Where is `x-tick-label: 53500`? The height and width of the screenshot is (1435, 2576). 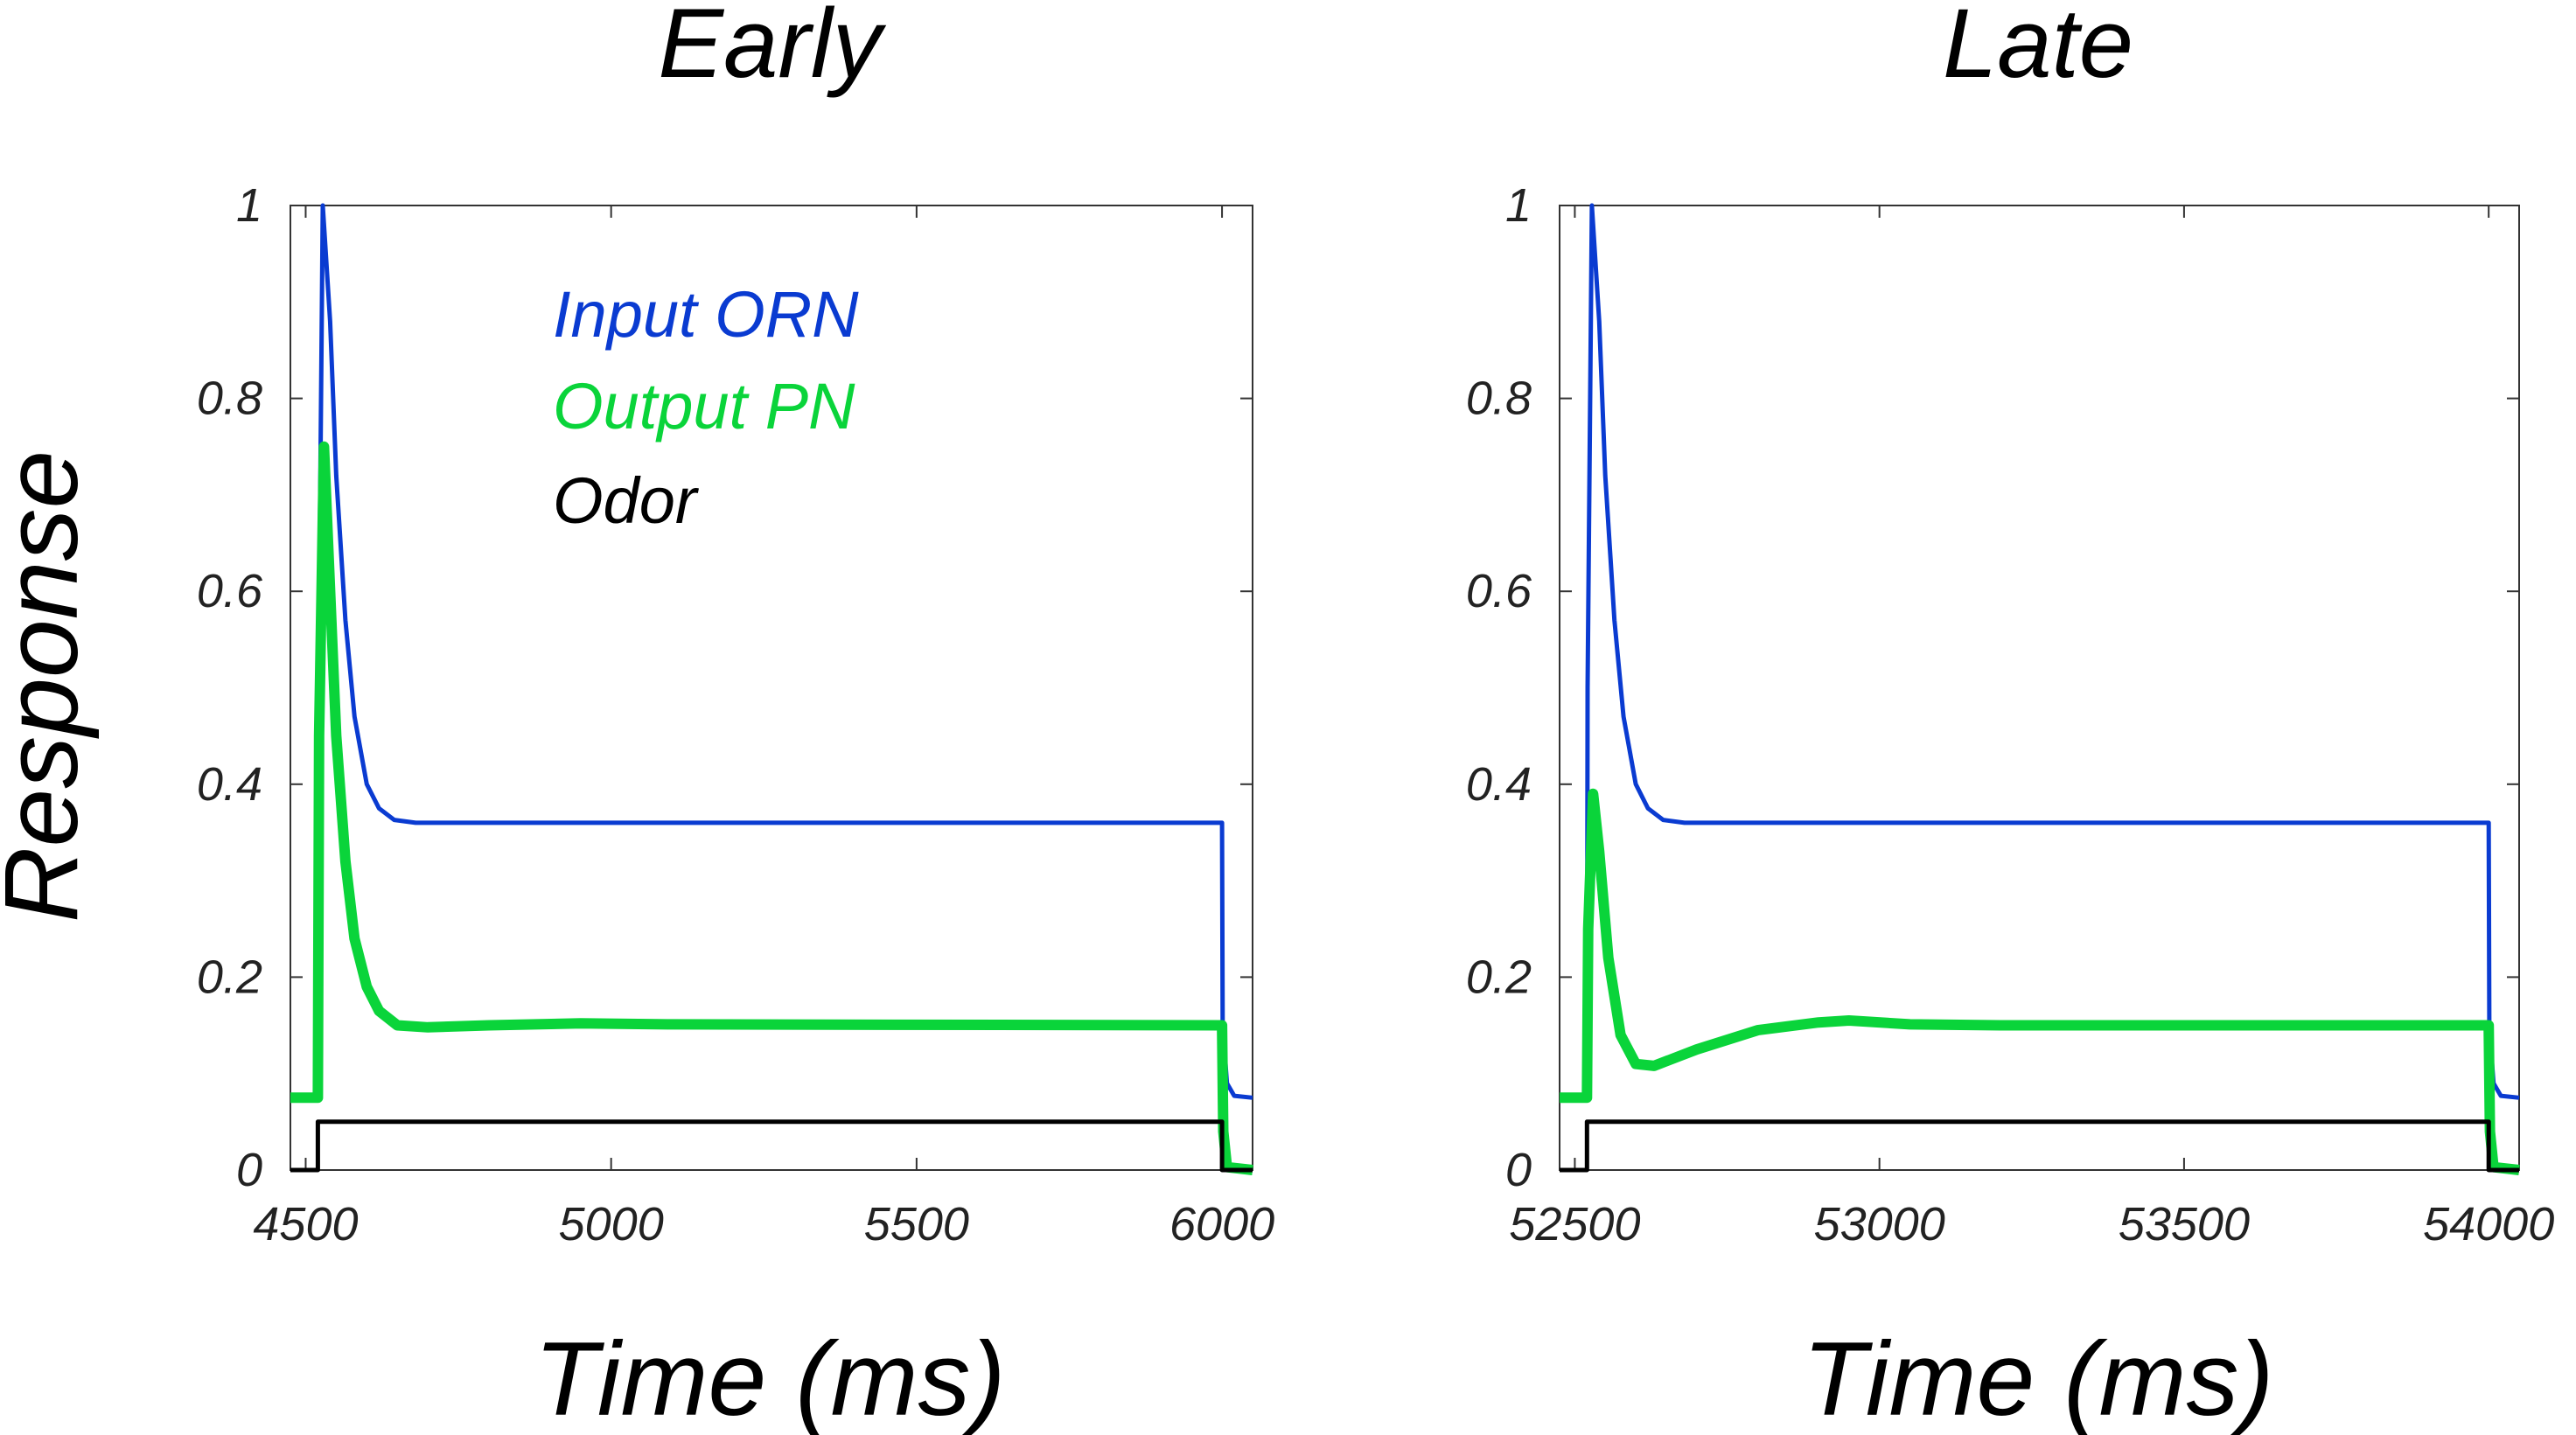 x-tick-label: 53500 is located at coordinates (2184, 1224).